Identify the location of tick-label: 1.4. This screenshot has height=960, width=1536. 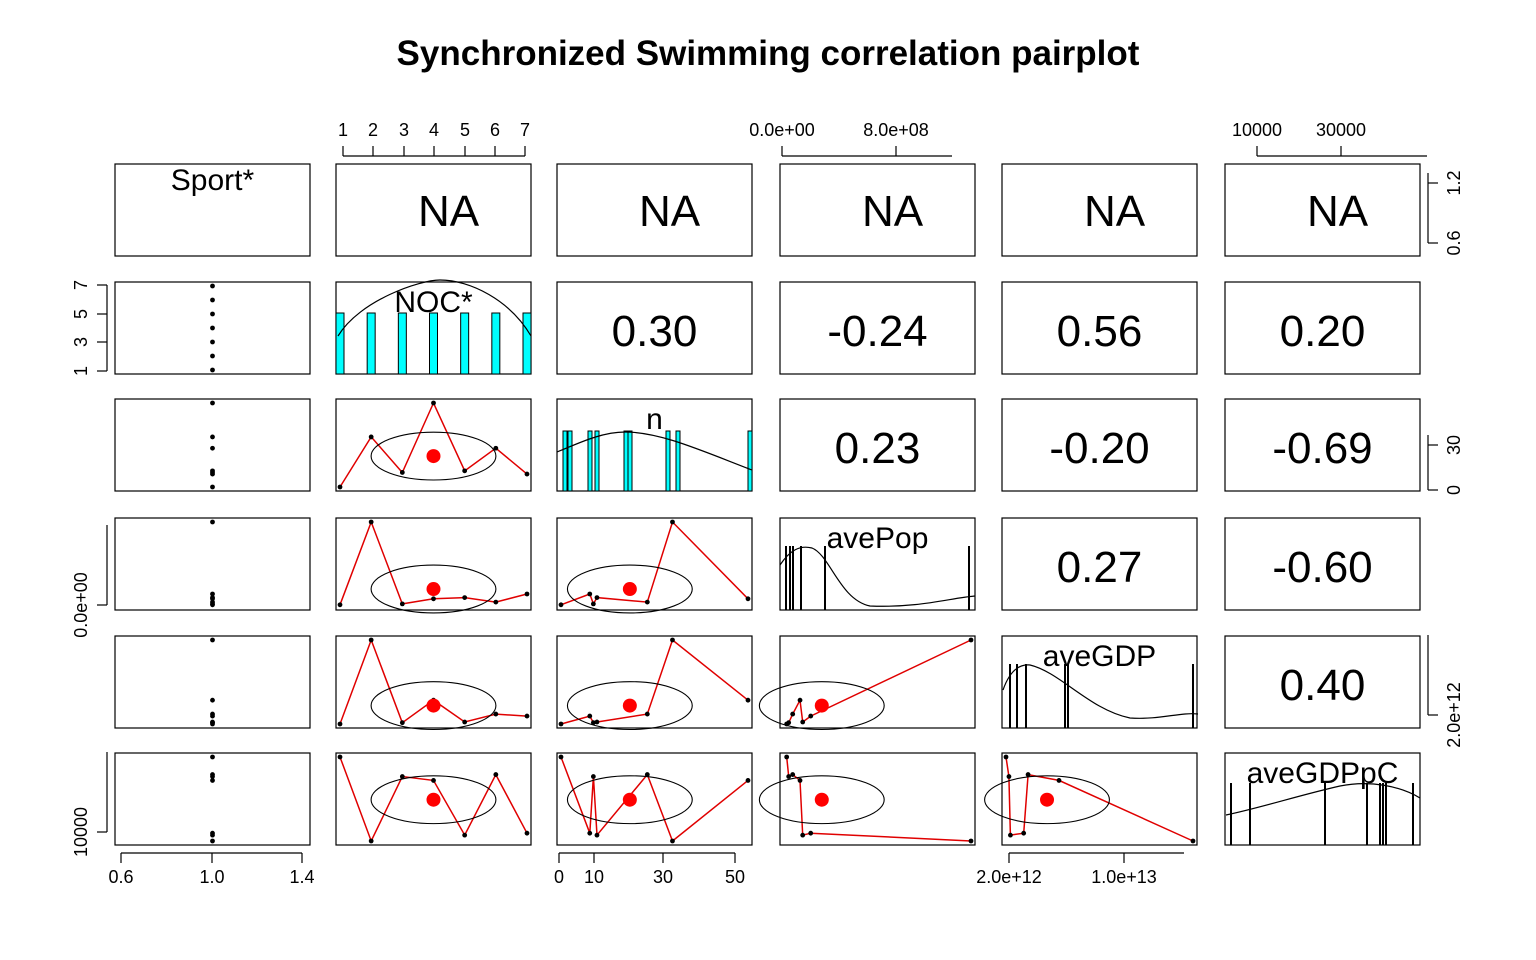
(301, 877).